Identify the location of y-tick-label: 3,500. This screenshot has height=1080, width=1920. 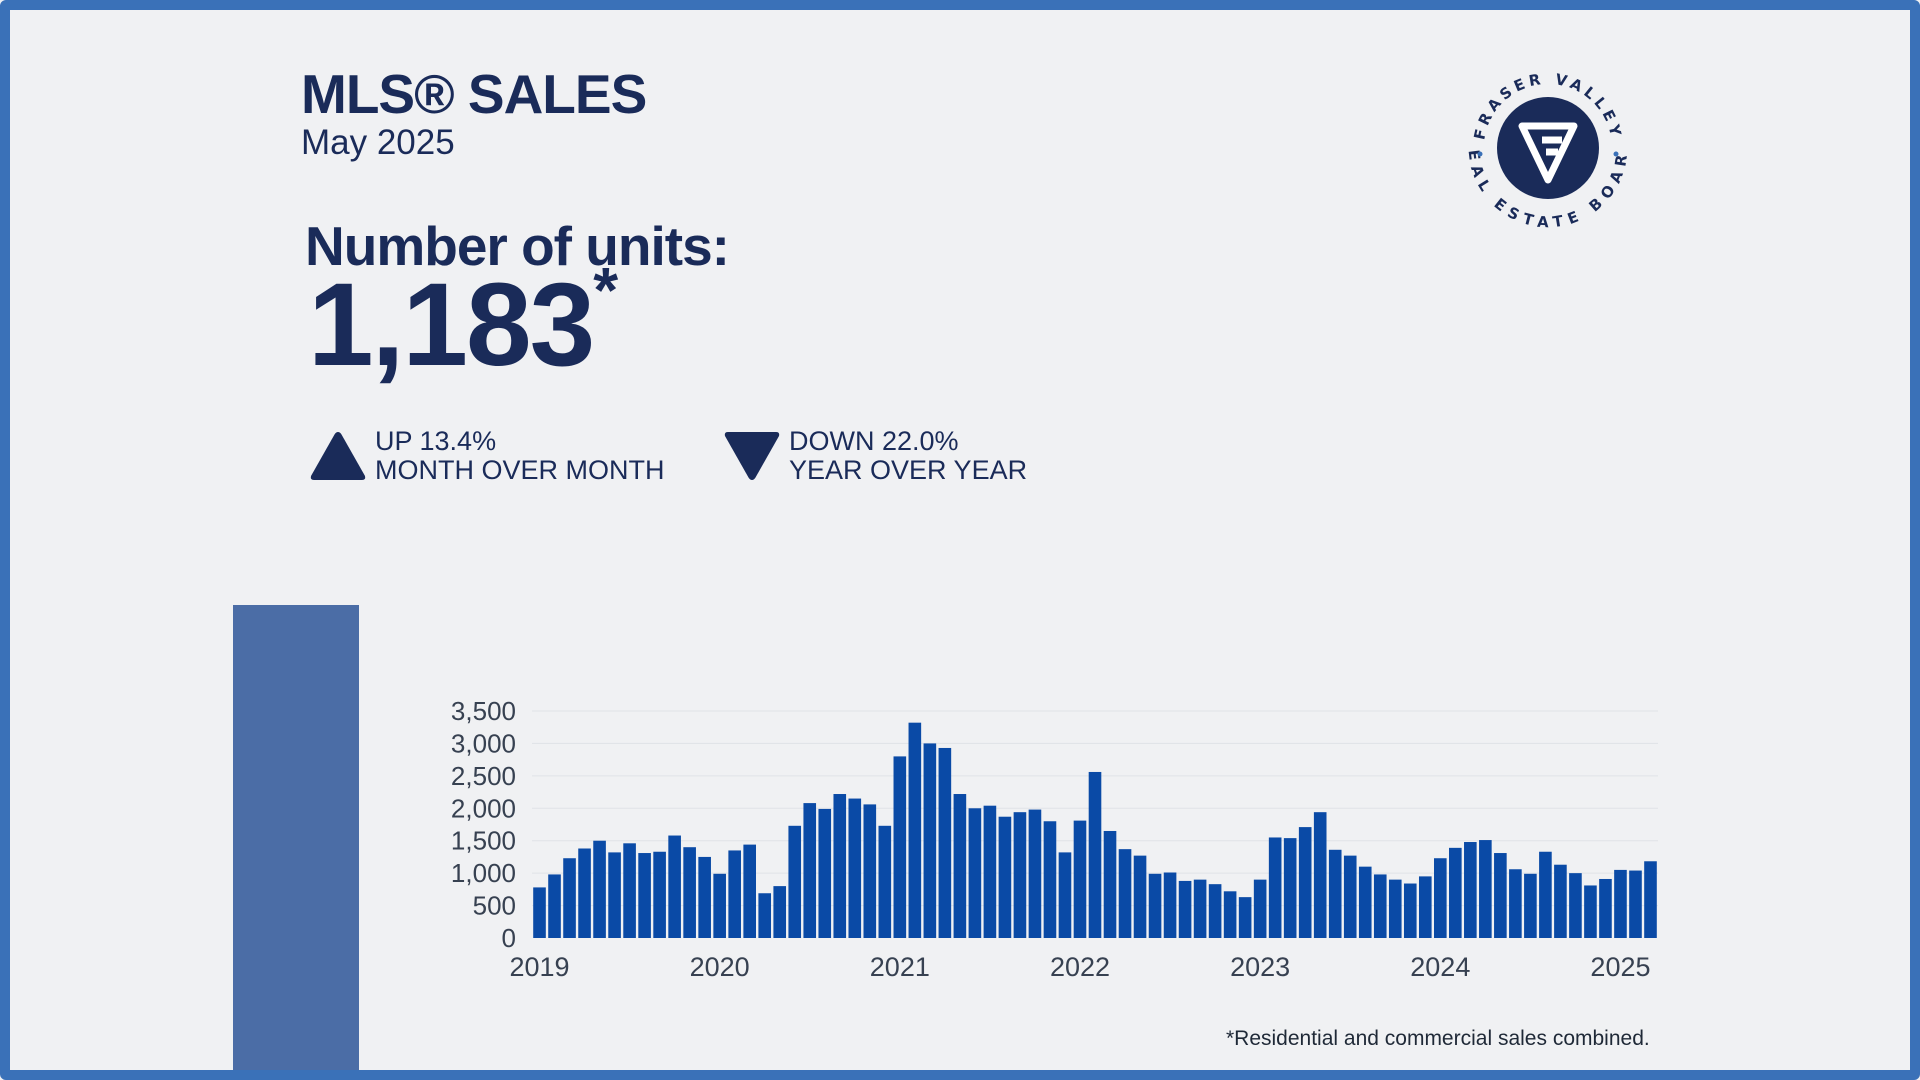
(483, 711).